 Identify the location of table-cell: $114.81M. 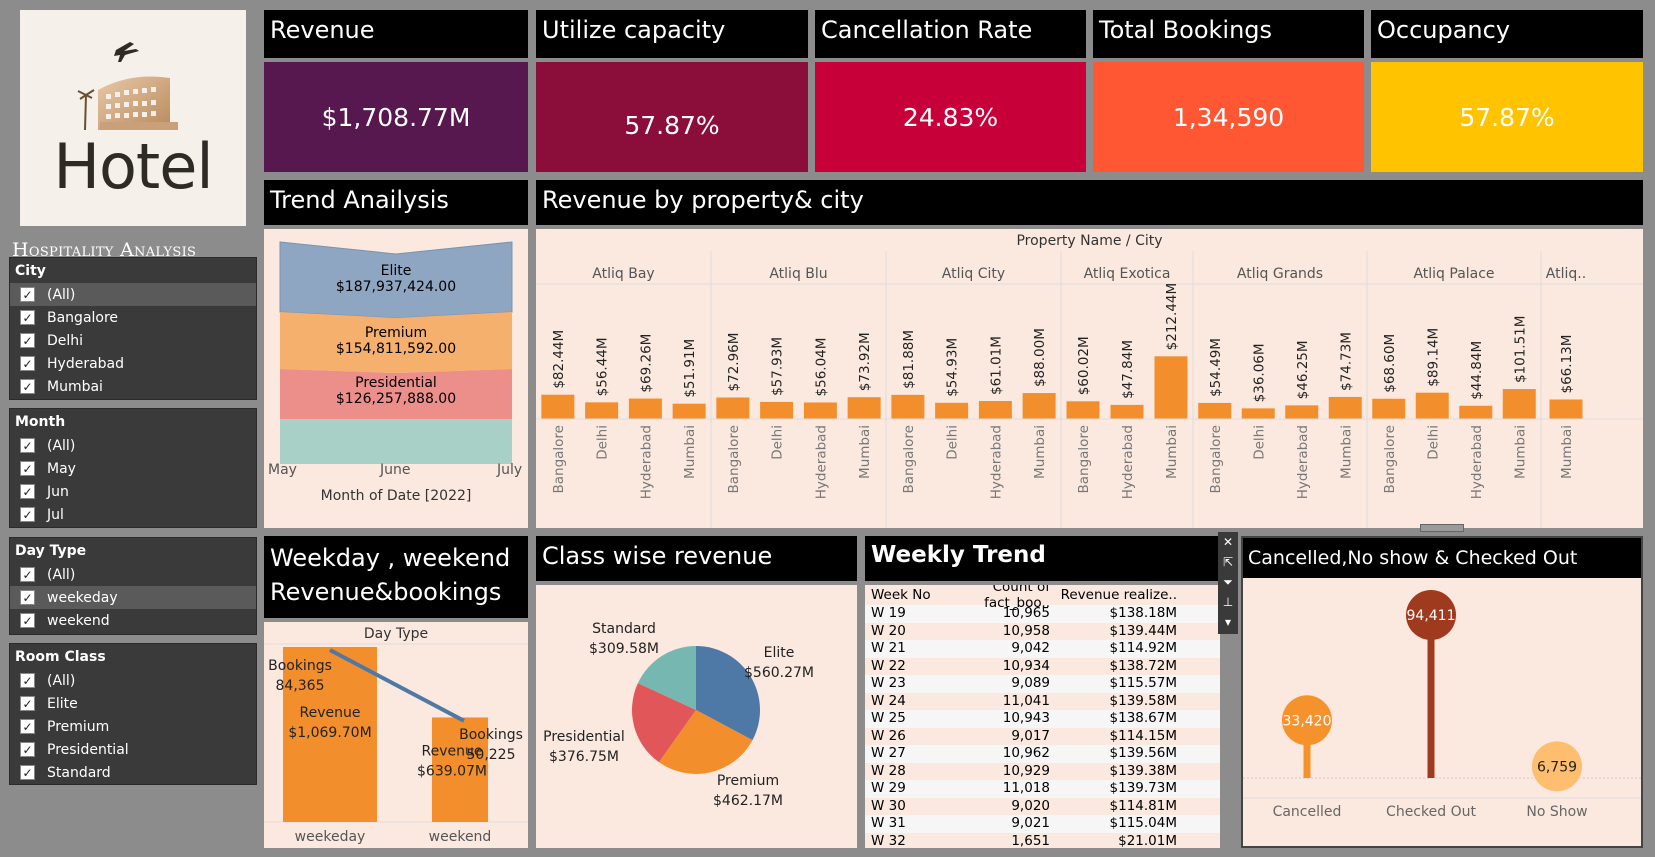
(1143, 805).